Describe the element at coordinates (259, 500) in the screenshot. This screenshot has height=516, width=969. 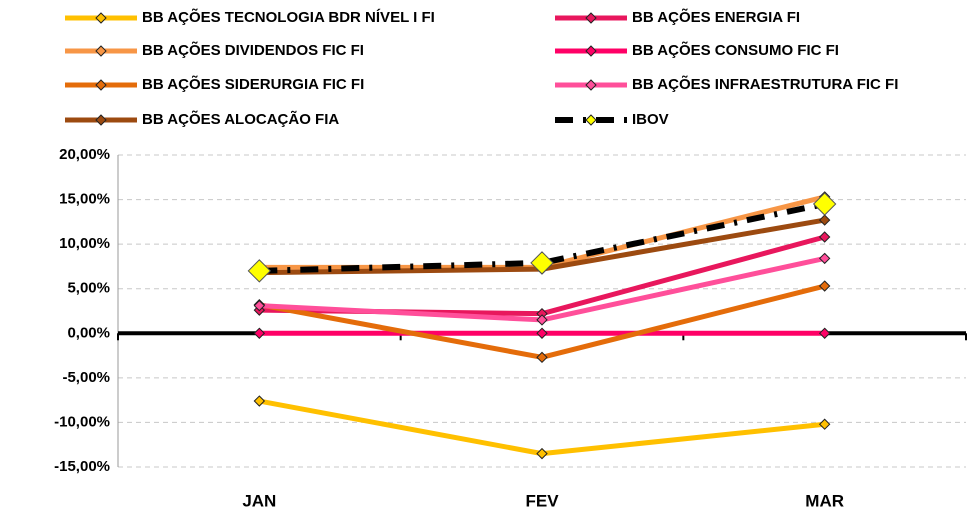
I see `x-tick-label: JAN` at that location.